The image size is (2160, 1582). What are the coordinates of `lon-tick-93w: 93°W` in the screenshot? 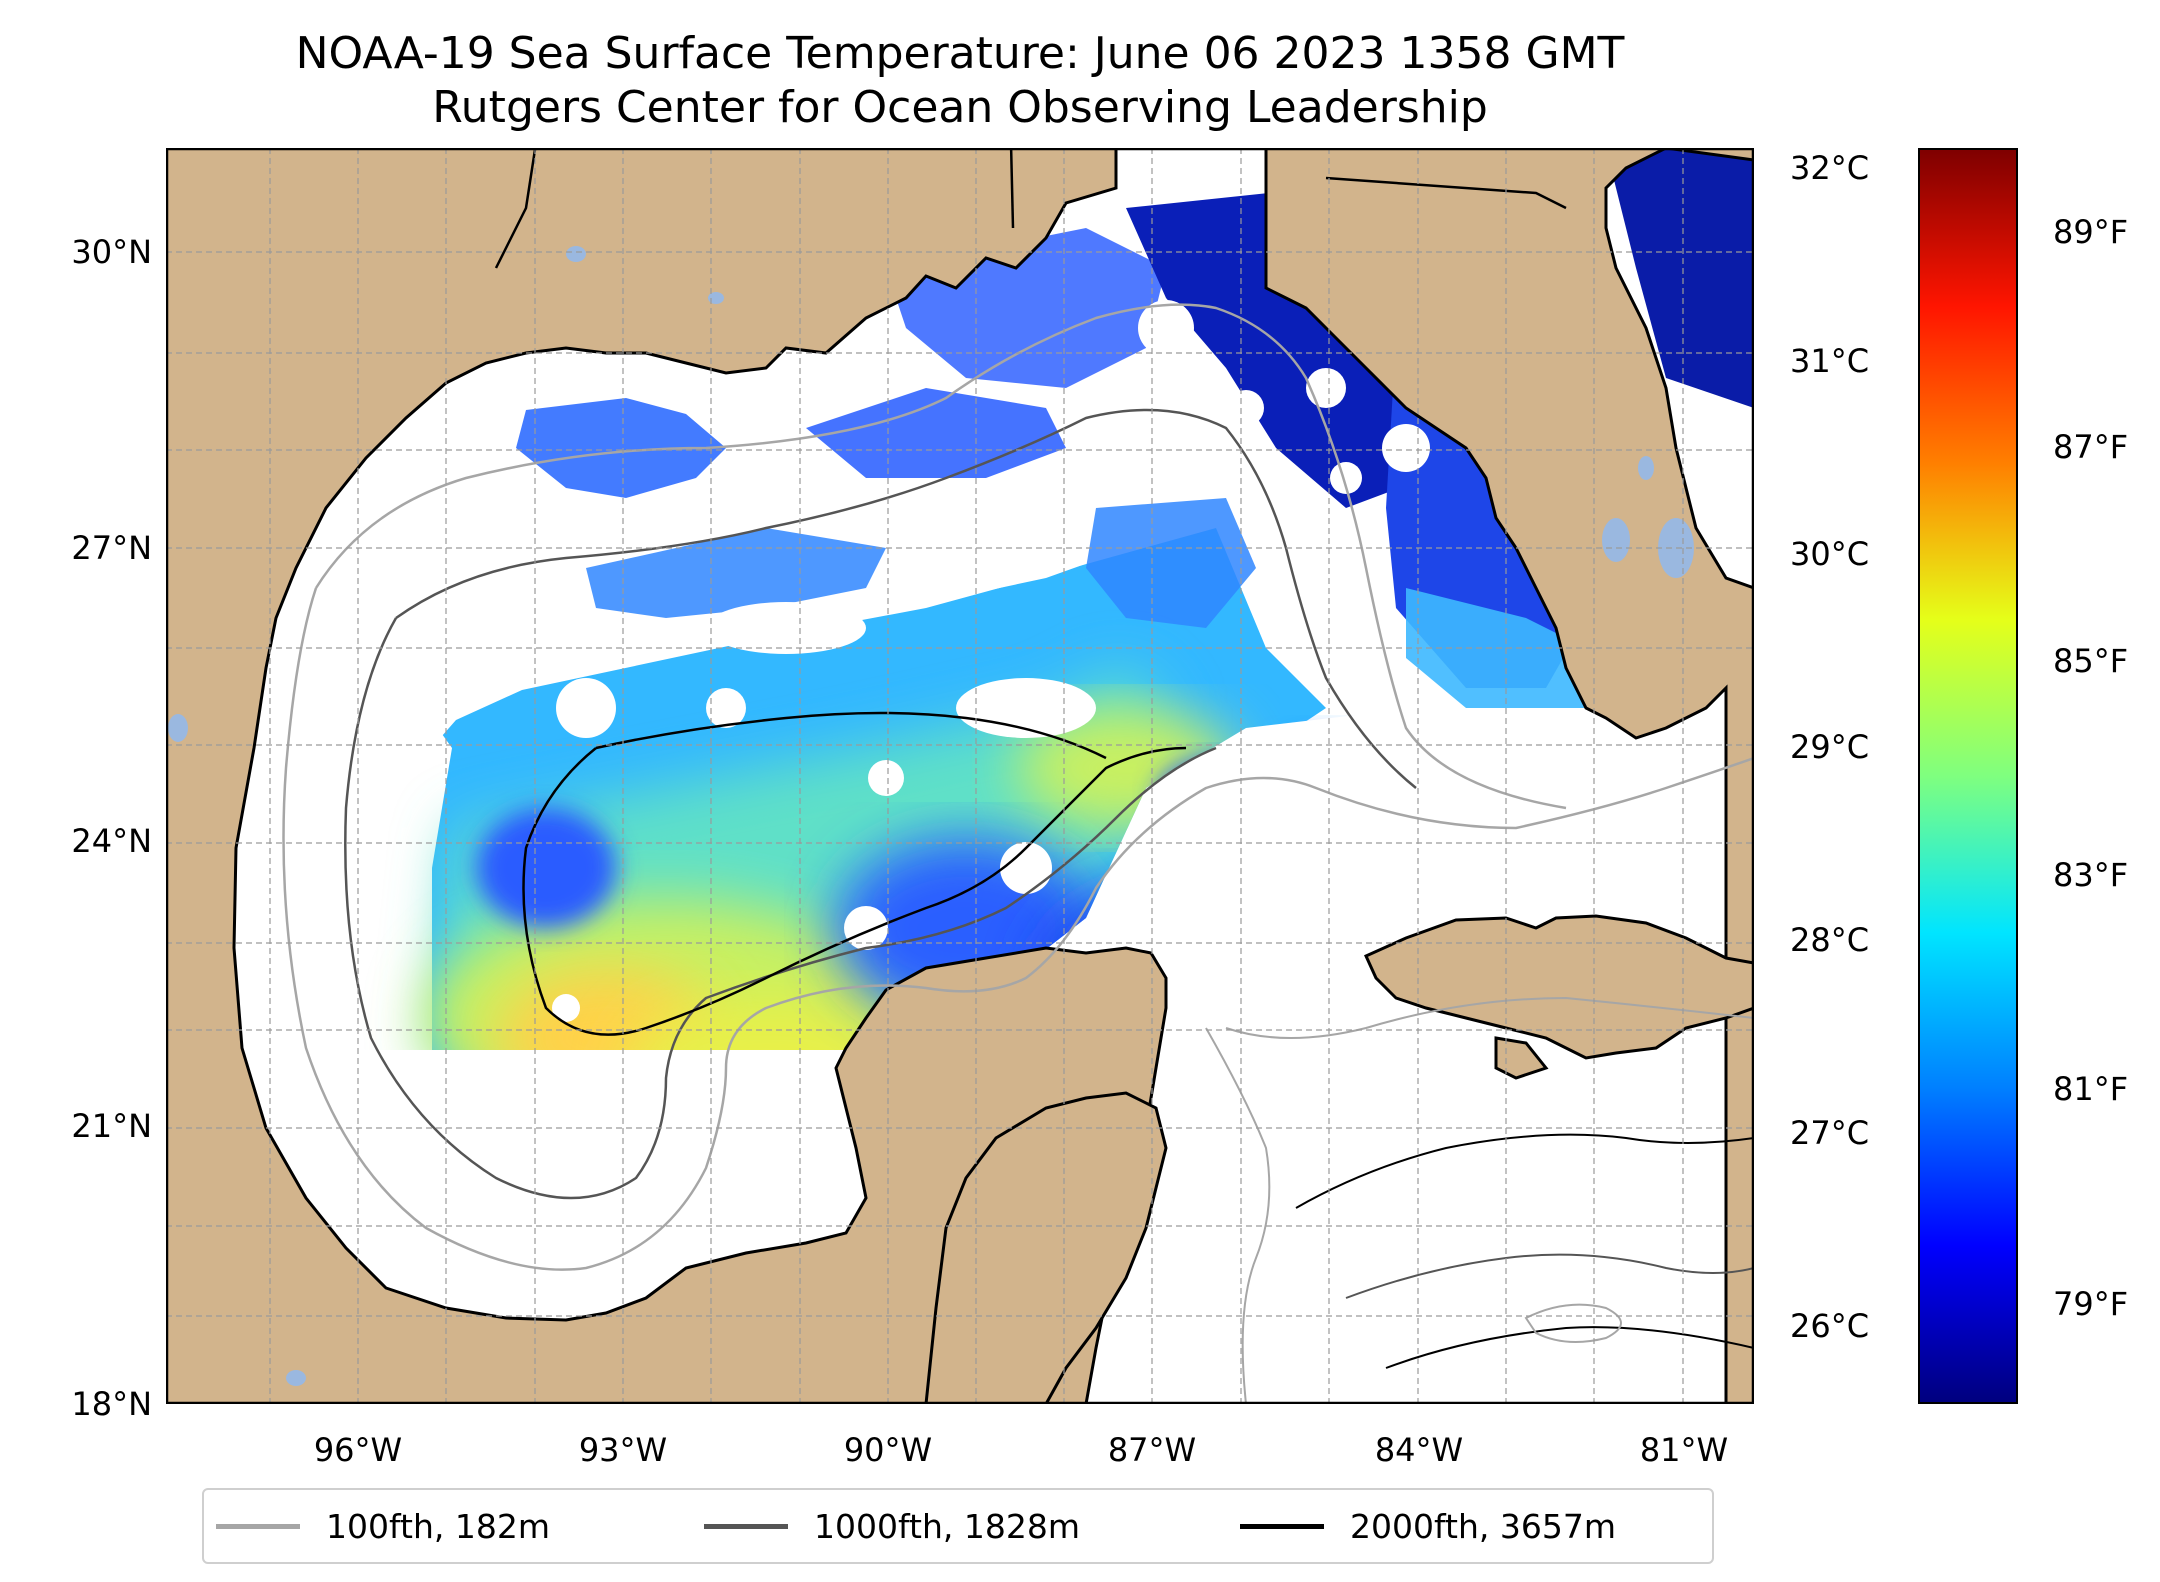 It's located at (623, 1450).